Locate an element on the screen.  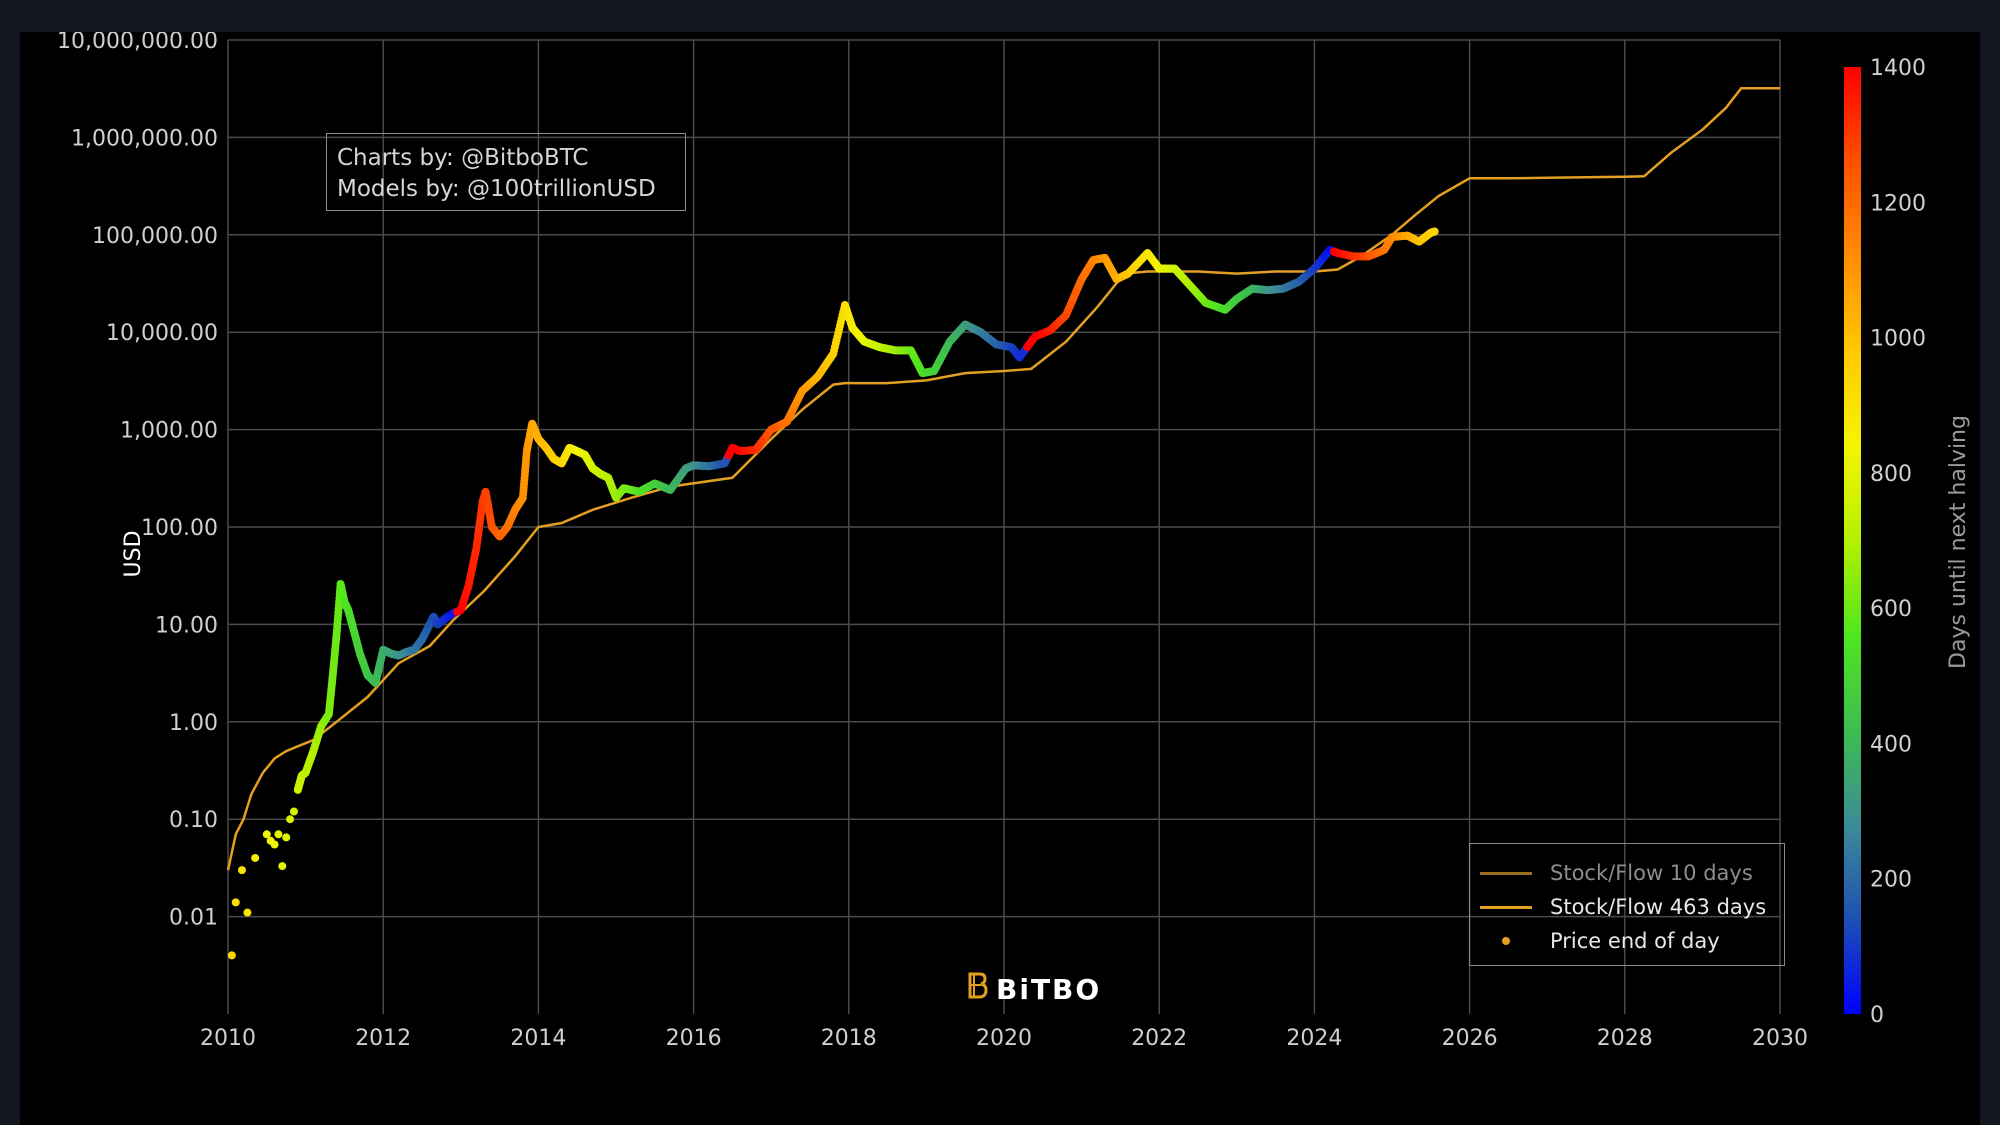
x-tick-label: 2030 is located at coordinates (1780, 1038).